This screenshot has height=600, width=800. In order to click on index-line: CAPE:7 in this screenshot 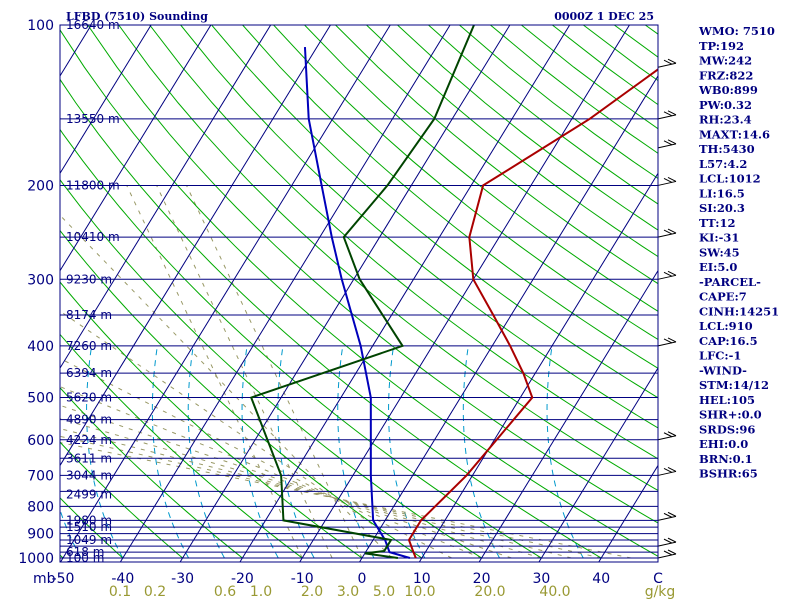, I will do `click(723, 297)`.